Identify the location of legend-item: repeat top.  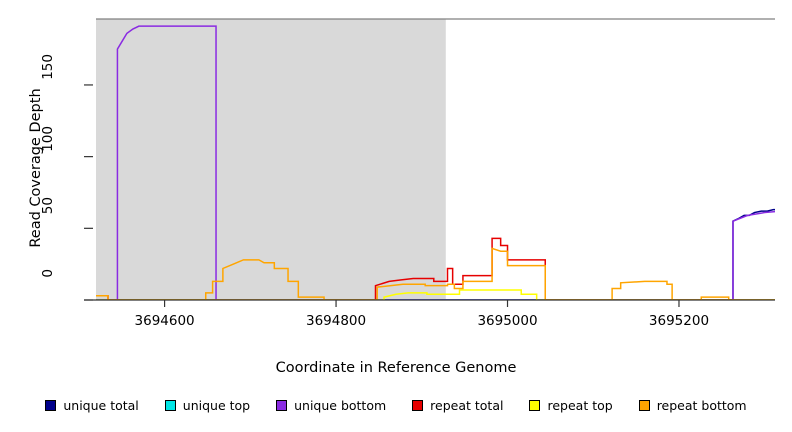
(571, 405).